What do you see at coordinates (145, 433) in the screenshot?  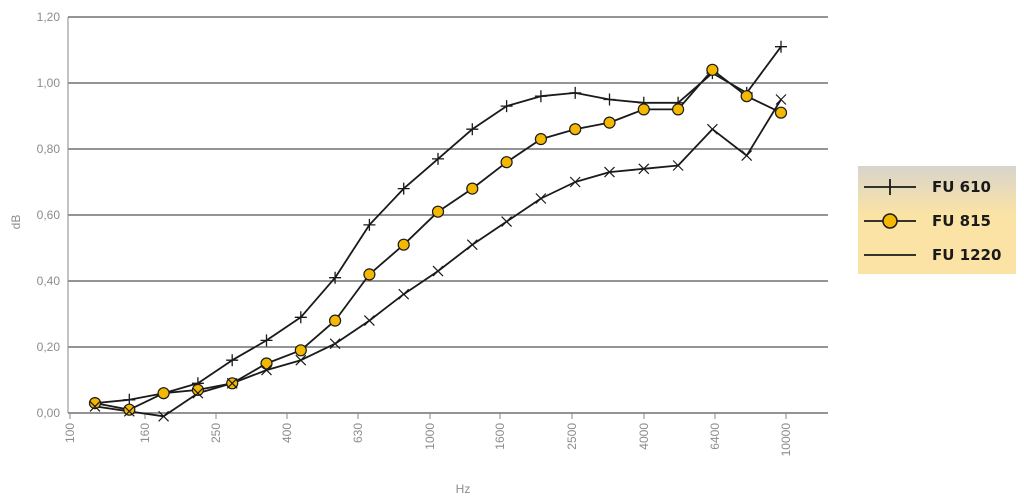 I see `x-tick-label: 160` at bounding box center [145, 433].